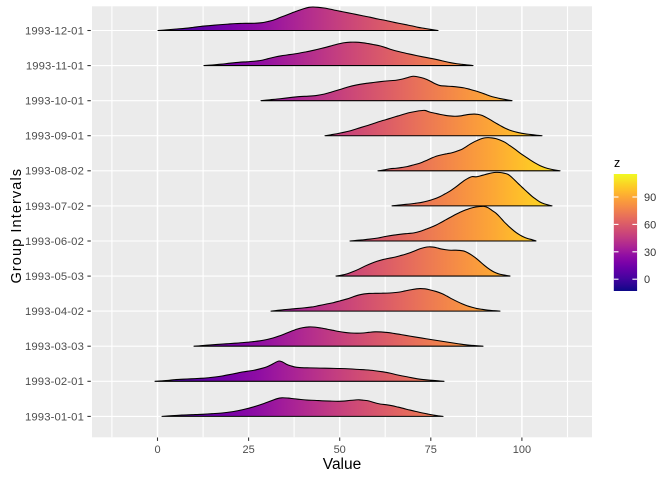 The height and width of the screenshot is (485, 672). I want to click on svg-text: 1993-05-03, so click(54, 277).